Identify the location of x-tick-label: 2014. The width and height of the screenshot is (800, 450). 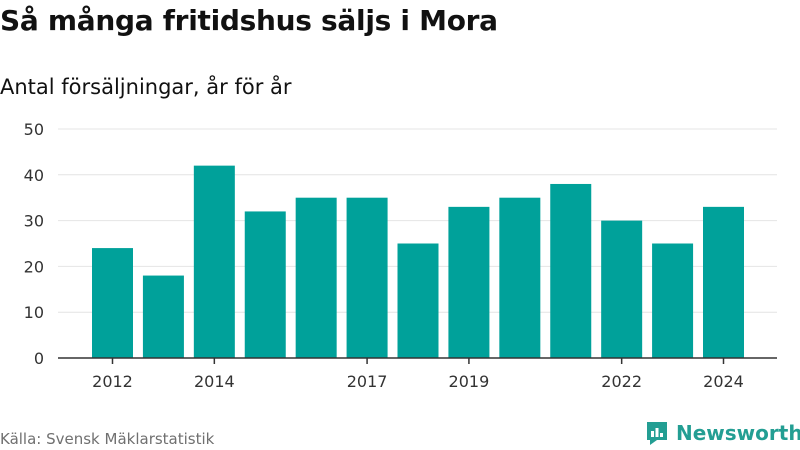
(214, 381).